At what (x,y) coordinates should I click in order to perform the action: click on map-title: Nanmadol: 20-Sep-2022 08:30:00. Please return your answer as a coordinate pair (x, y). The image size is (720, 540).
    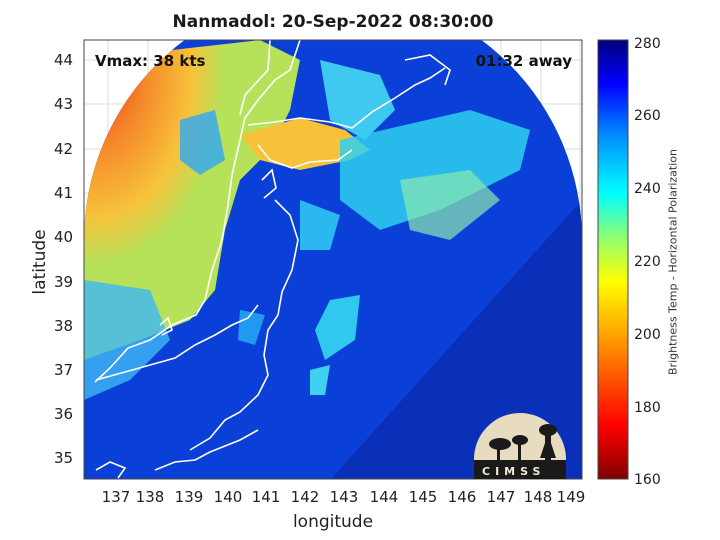
    Looking at the image, I should click on (333, 22).